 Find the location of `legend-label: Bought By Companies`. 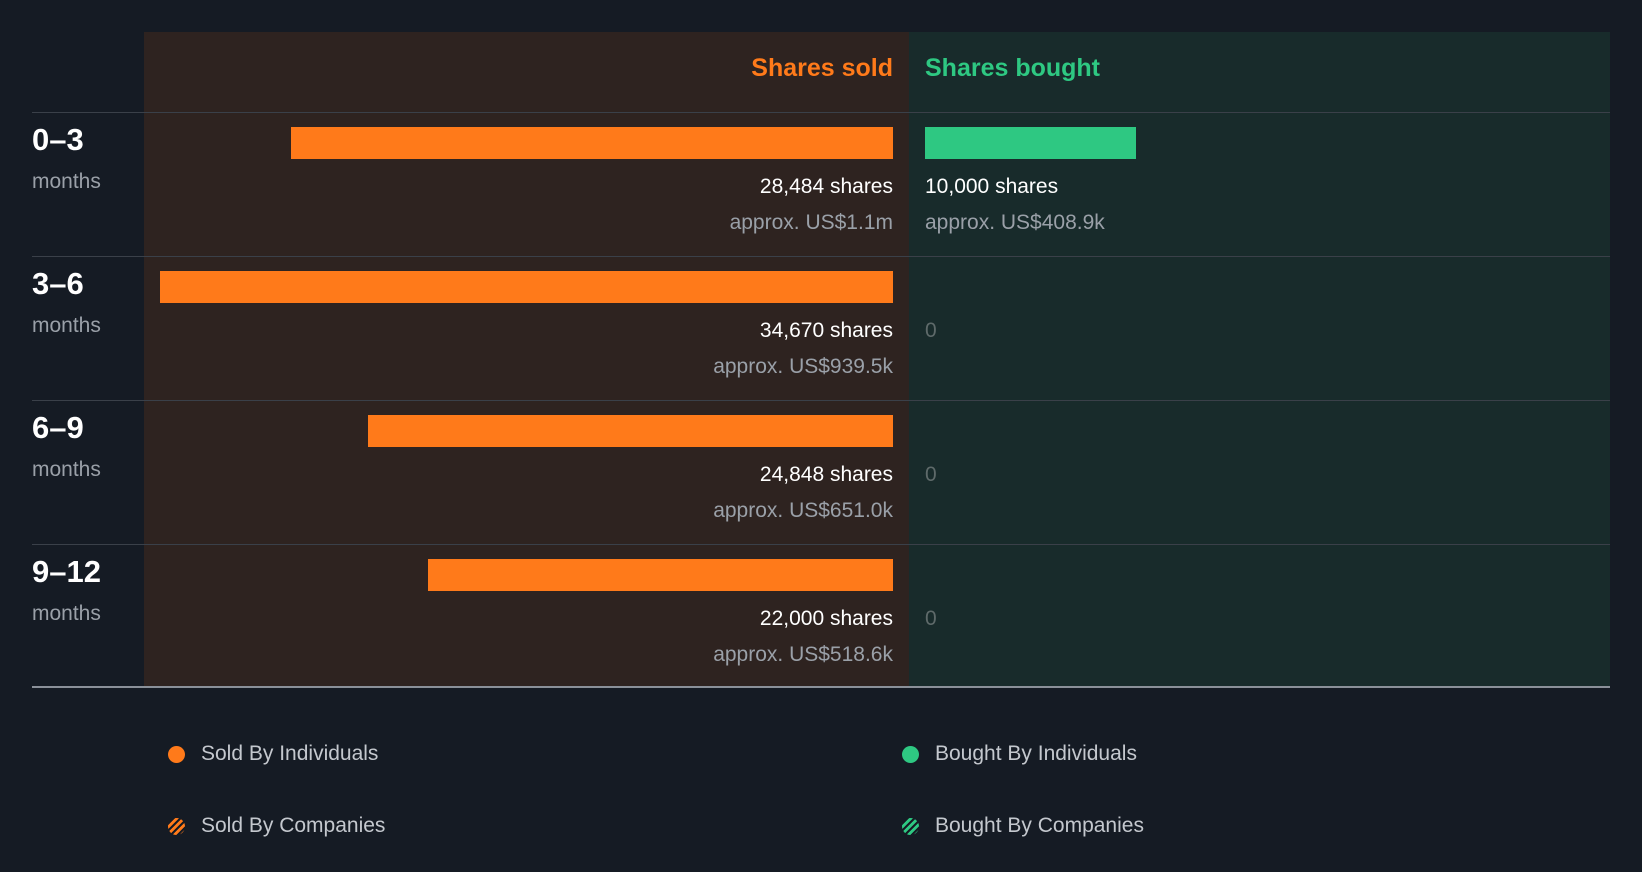

legend-label: Bought By Companies is located at coordinates (1039, 825).